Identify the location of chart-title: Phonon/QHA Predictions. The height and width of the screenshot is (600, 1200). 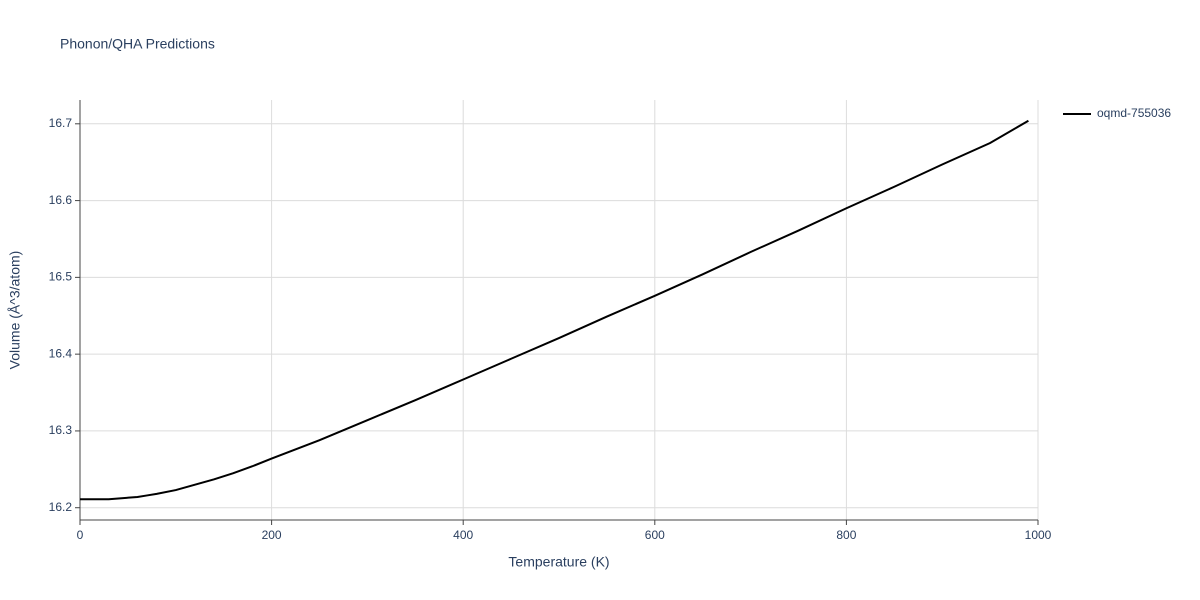
(137, 44).